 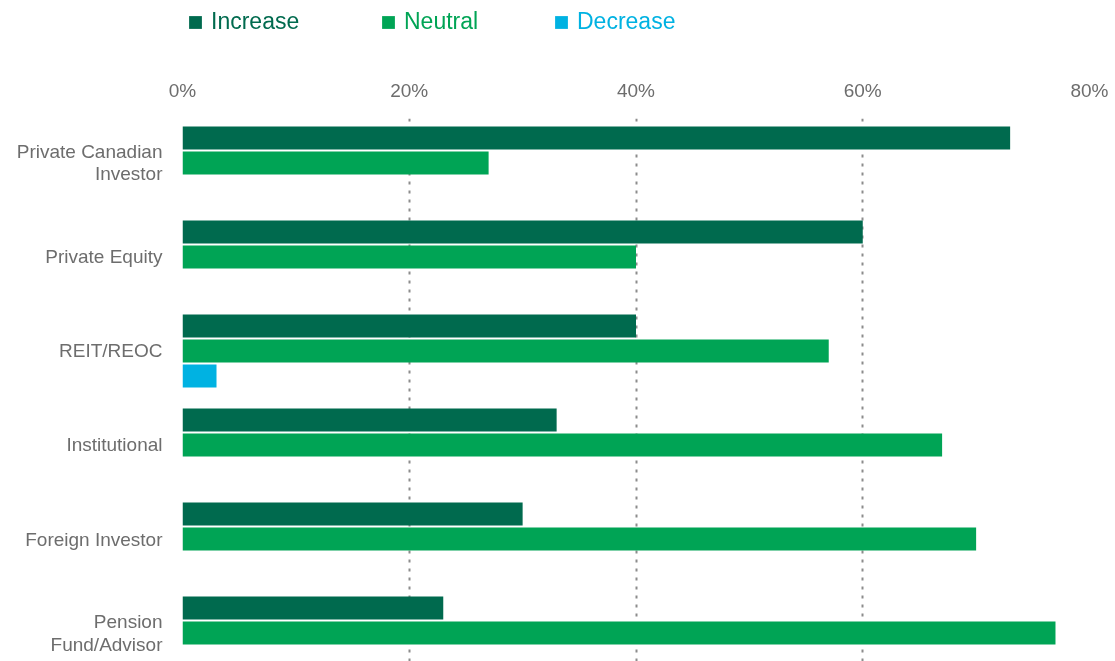 I want to click on legend-label: Neutral, so click(x=441, y=21).